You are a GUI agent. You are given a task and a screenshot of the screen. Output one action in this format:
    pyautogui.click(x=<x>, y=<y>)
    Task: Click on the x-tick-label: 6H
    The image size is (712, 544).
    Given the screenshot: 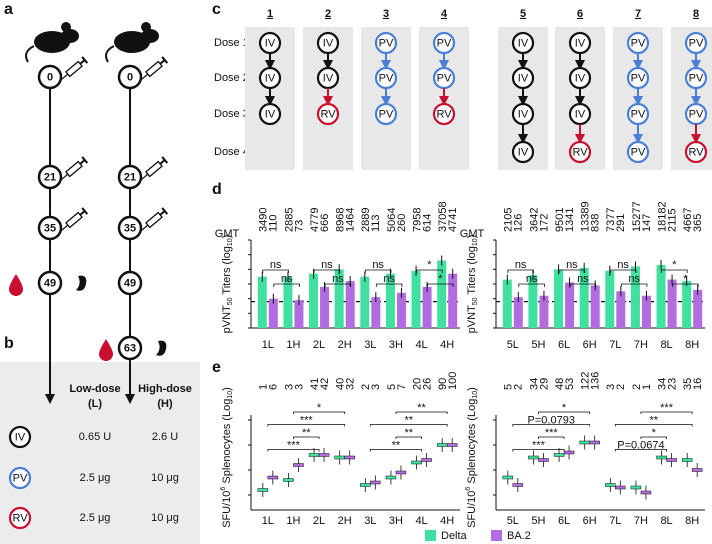 What is the action you would take?
    pyautogui.click(x=590, y=345)
    